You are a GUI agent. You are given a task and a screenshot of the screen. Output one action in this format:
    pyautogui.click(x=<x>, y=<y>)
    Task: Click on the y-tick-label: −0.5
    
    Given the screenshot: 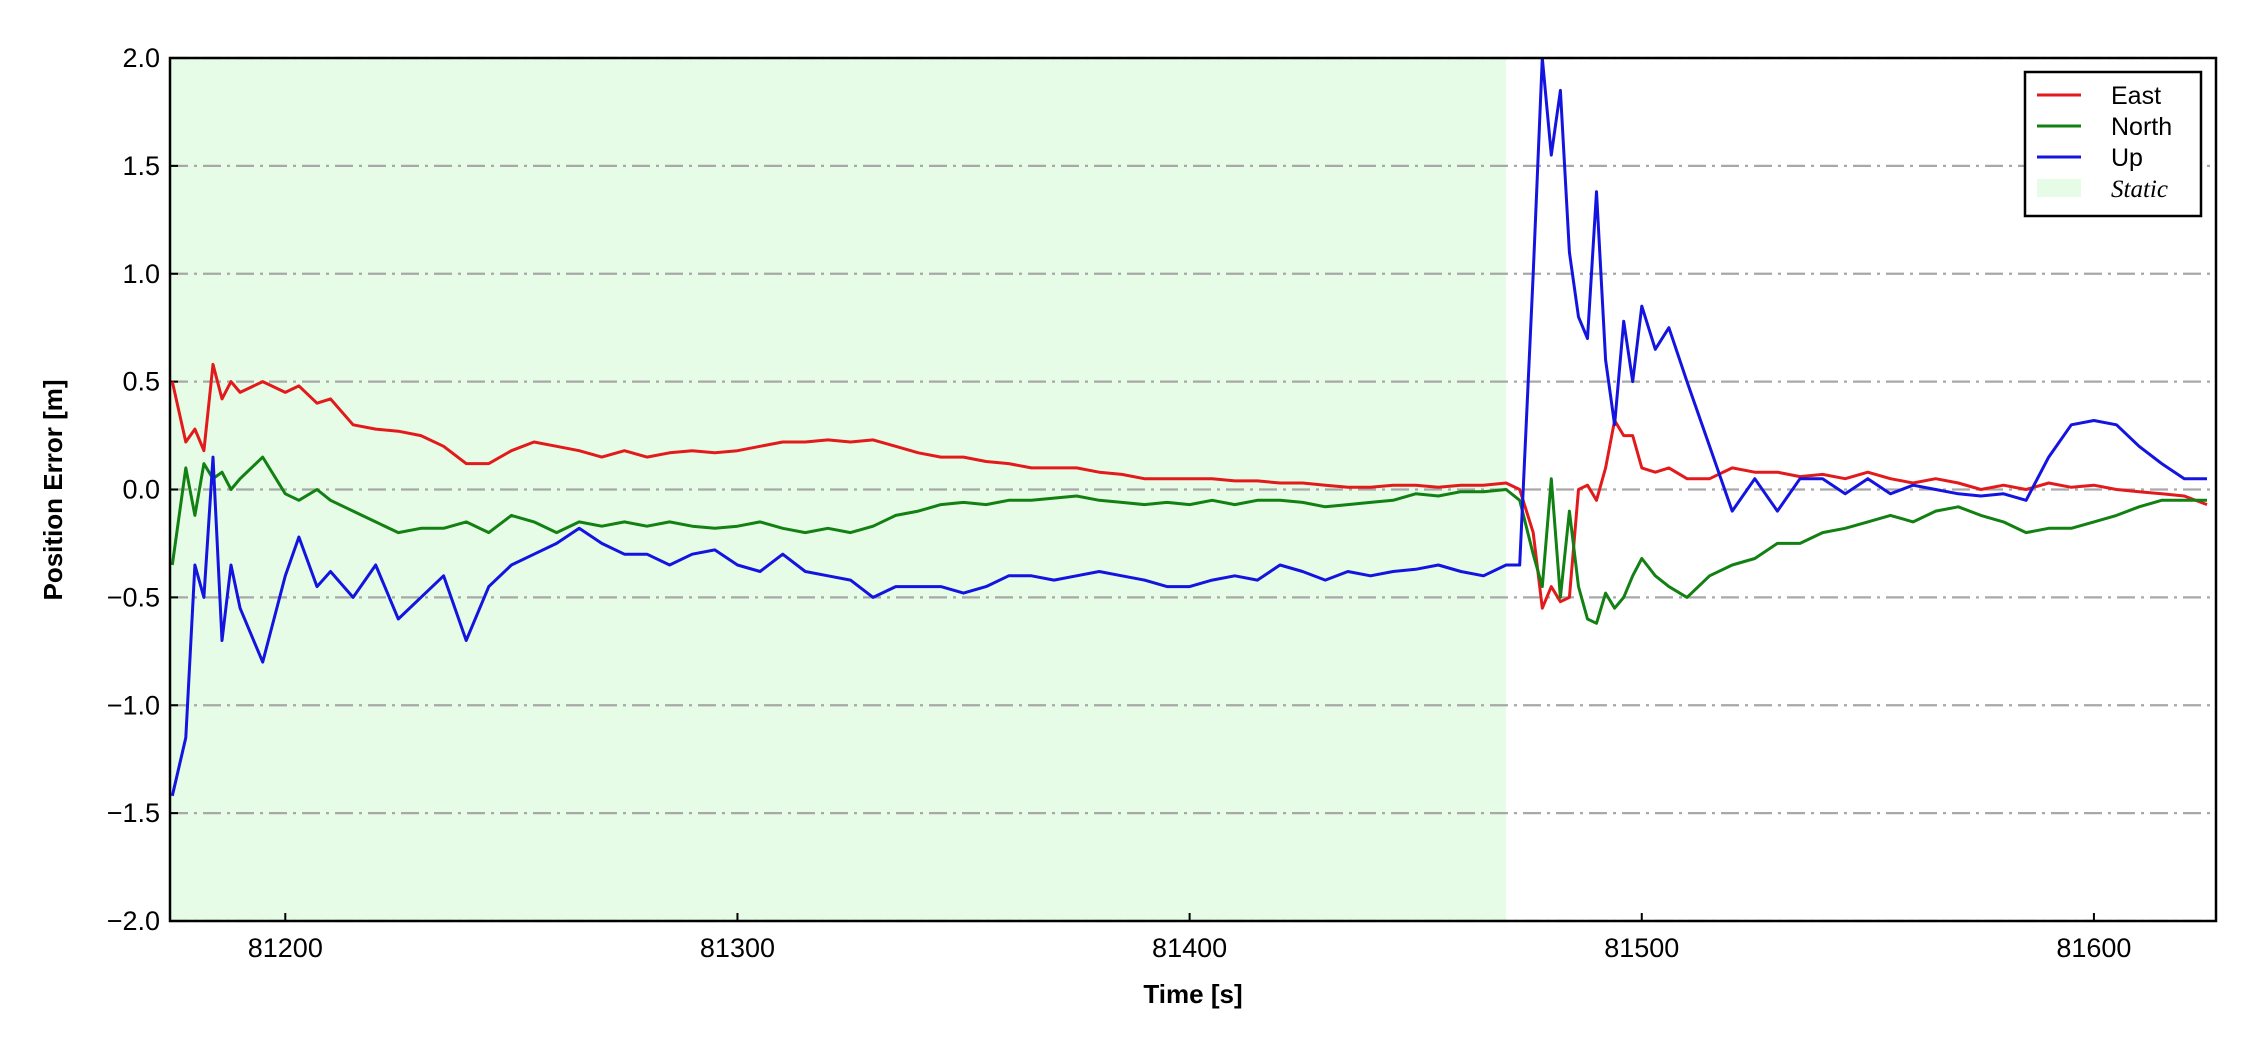 What is the action you would take?
    pyautogui.click(x=133, y=597)
    